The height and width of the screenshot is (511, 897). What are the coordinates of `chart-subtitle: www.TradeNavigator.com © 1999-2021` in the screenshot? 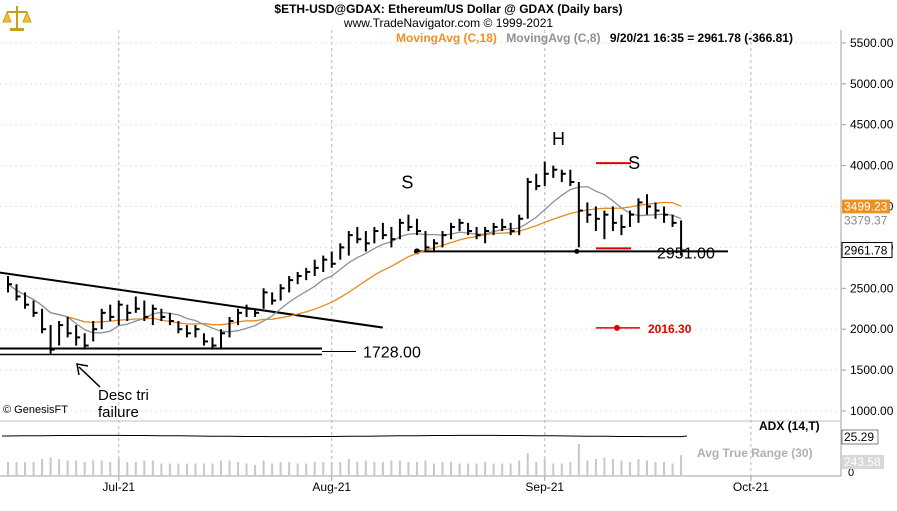 It's located at (448, 23).